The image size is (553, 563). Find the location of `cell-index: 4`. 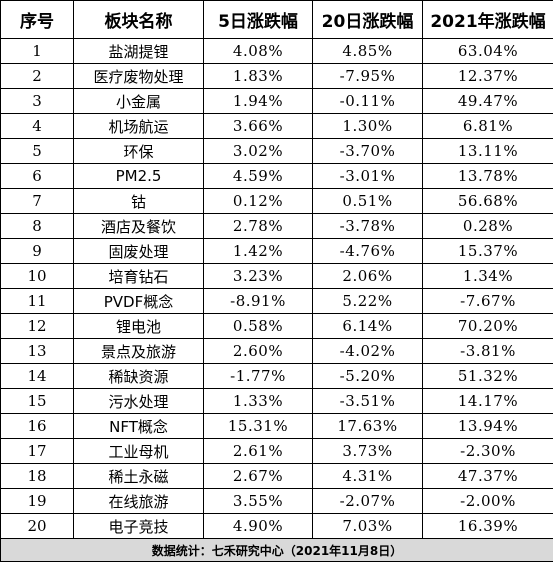

cell-index: 4 is located at coordinates (37, 126).